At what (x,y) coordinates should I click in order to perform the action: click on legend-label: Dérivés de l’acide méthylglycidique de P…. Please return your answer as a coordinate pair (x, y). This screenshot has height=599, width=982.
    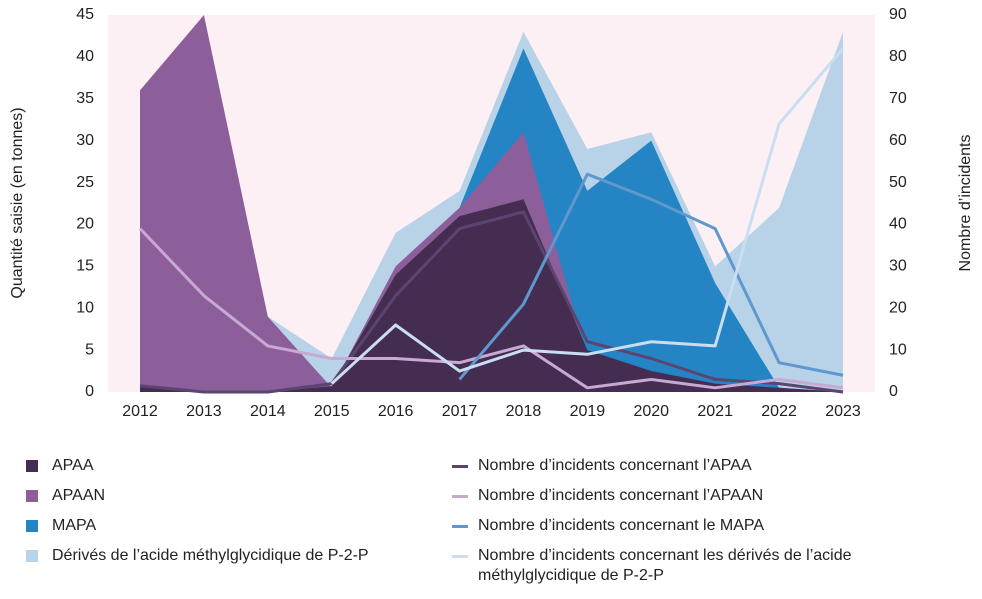
    Looking at the image, I should click on (210, 555).